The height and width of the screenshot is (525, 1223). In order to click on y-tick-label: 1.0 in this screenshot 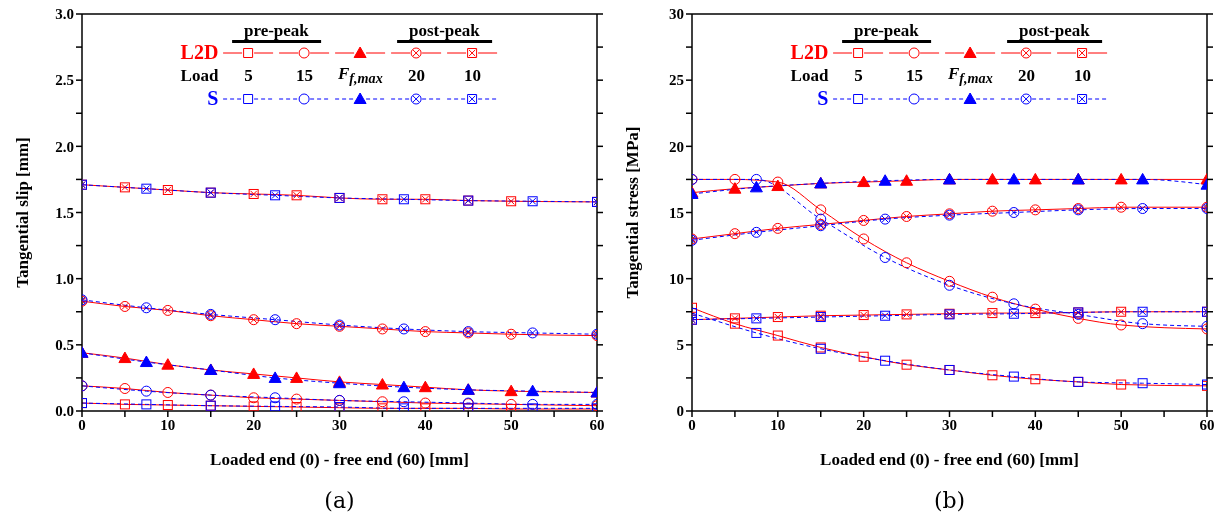, I will do `click(64, 278)`.